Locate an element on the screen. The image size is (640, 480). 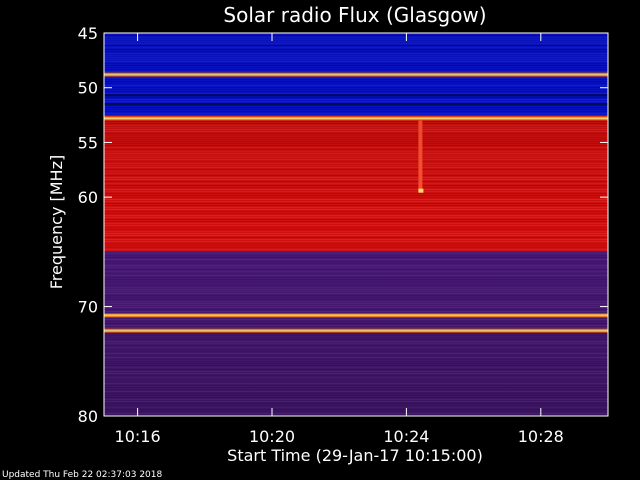
y-tick-label: 70 is located at coordinates (88, 307).